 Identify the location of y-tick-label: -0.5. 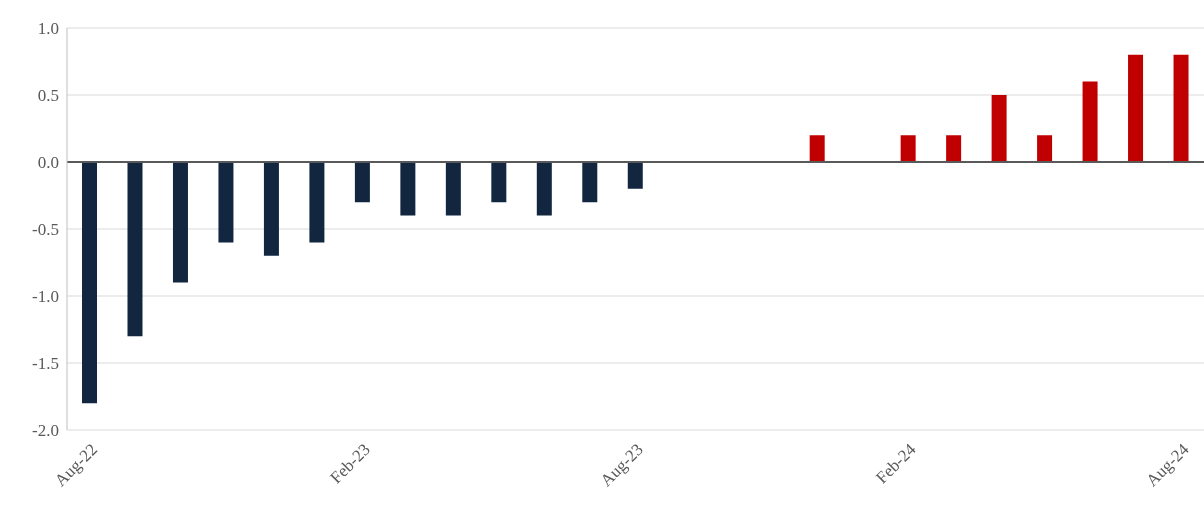
(45, 230).